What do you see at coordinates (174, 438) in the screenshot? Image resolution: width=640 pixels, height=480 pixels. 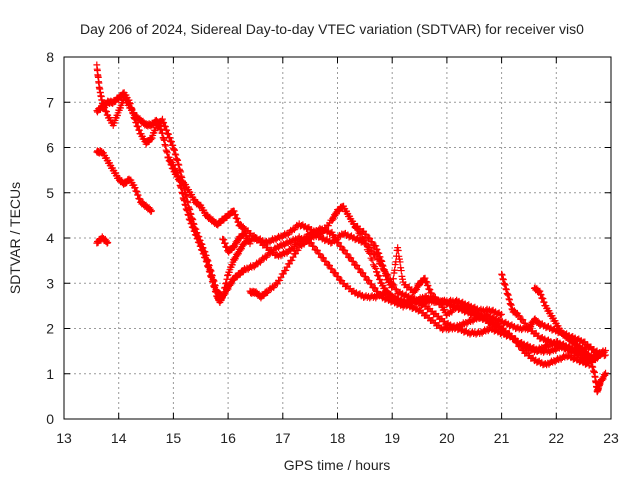 I see `x-tick-label: 15` at bounding box center [174, 438].